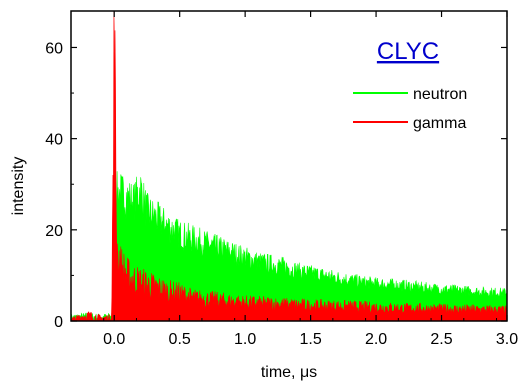 The image size is (518, 384). I want to click on y-axis-label: intensity, so click(18, 186).